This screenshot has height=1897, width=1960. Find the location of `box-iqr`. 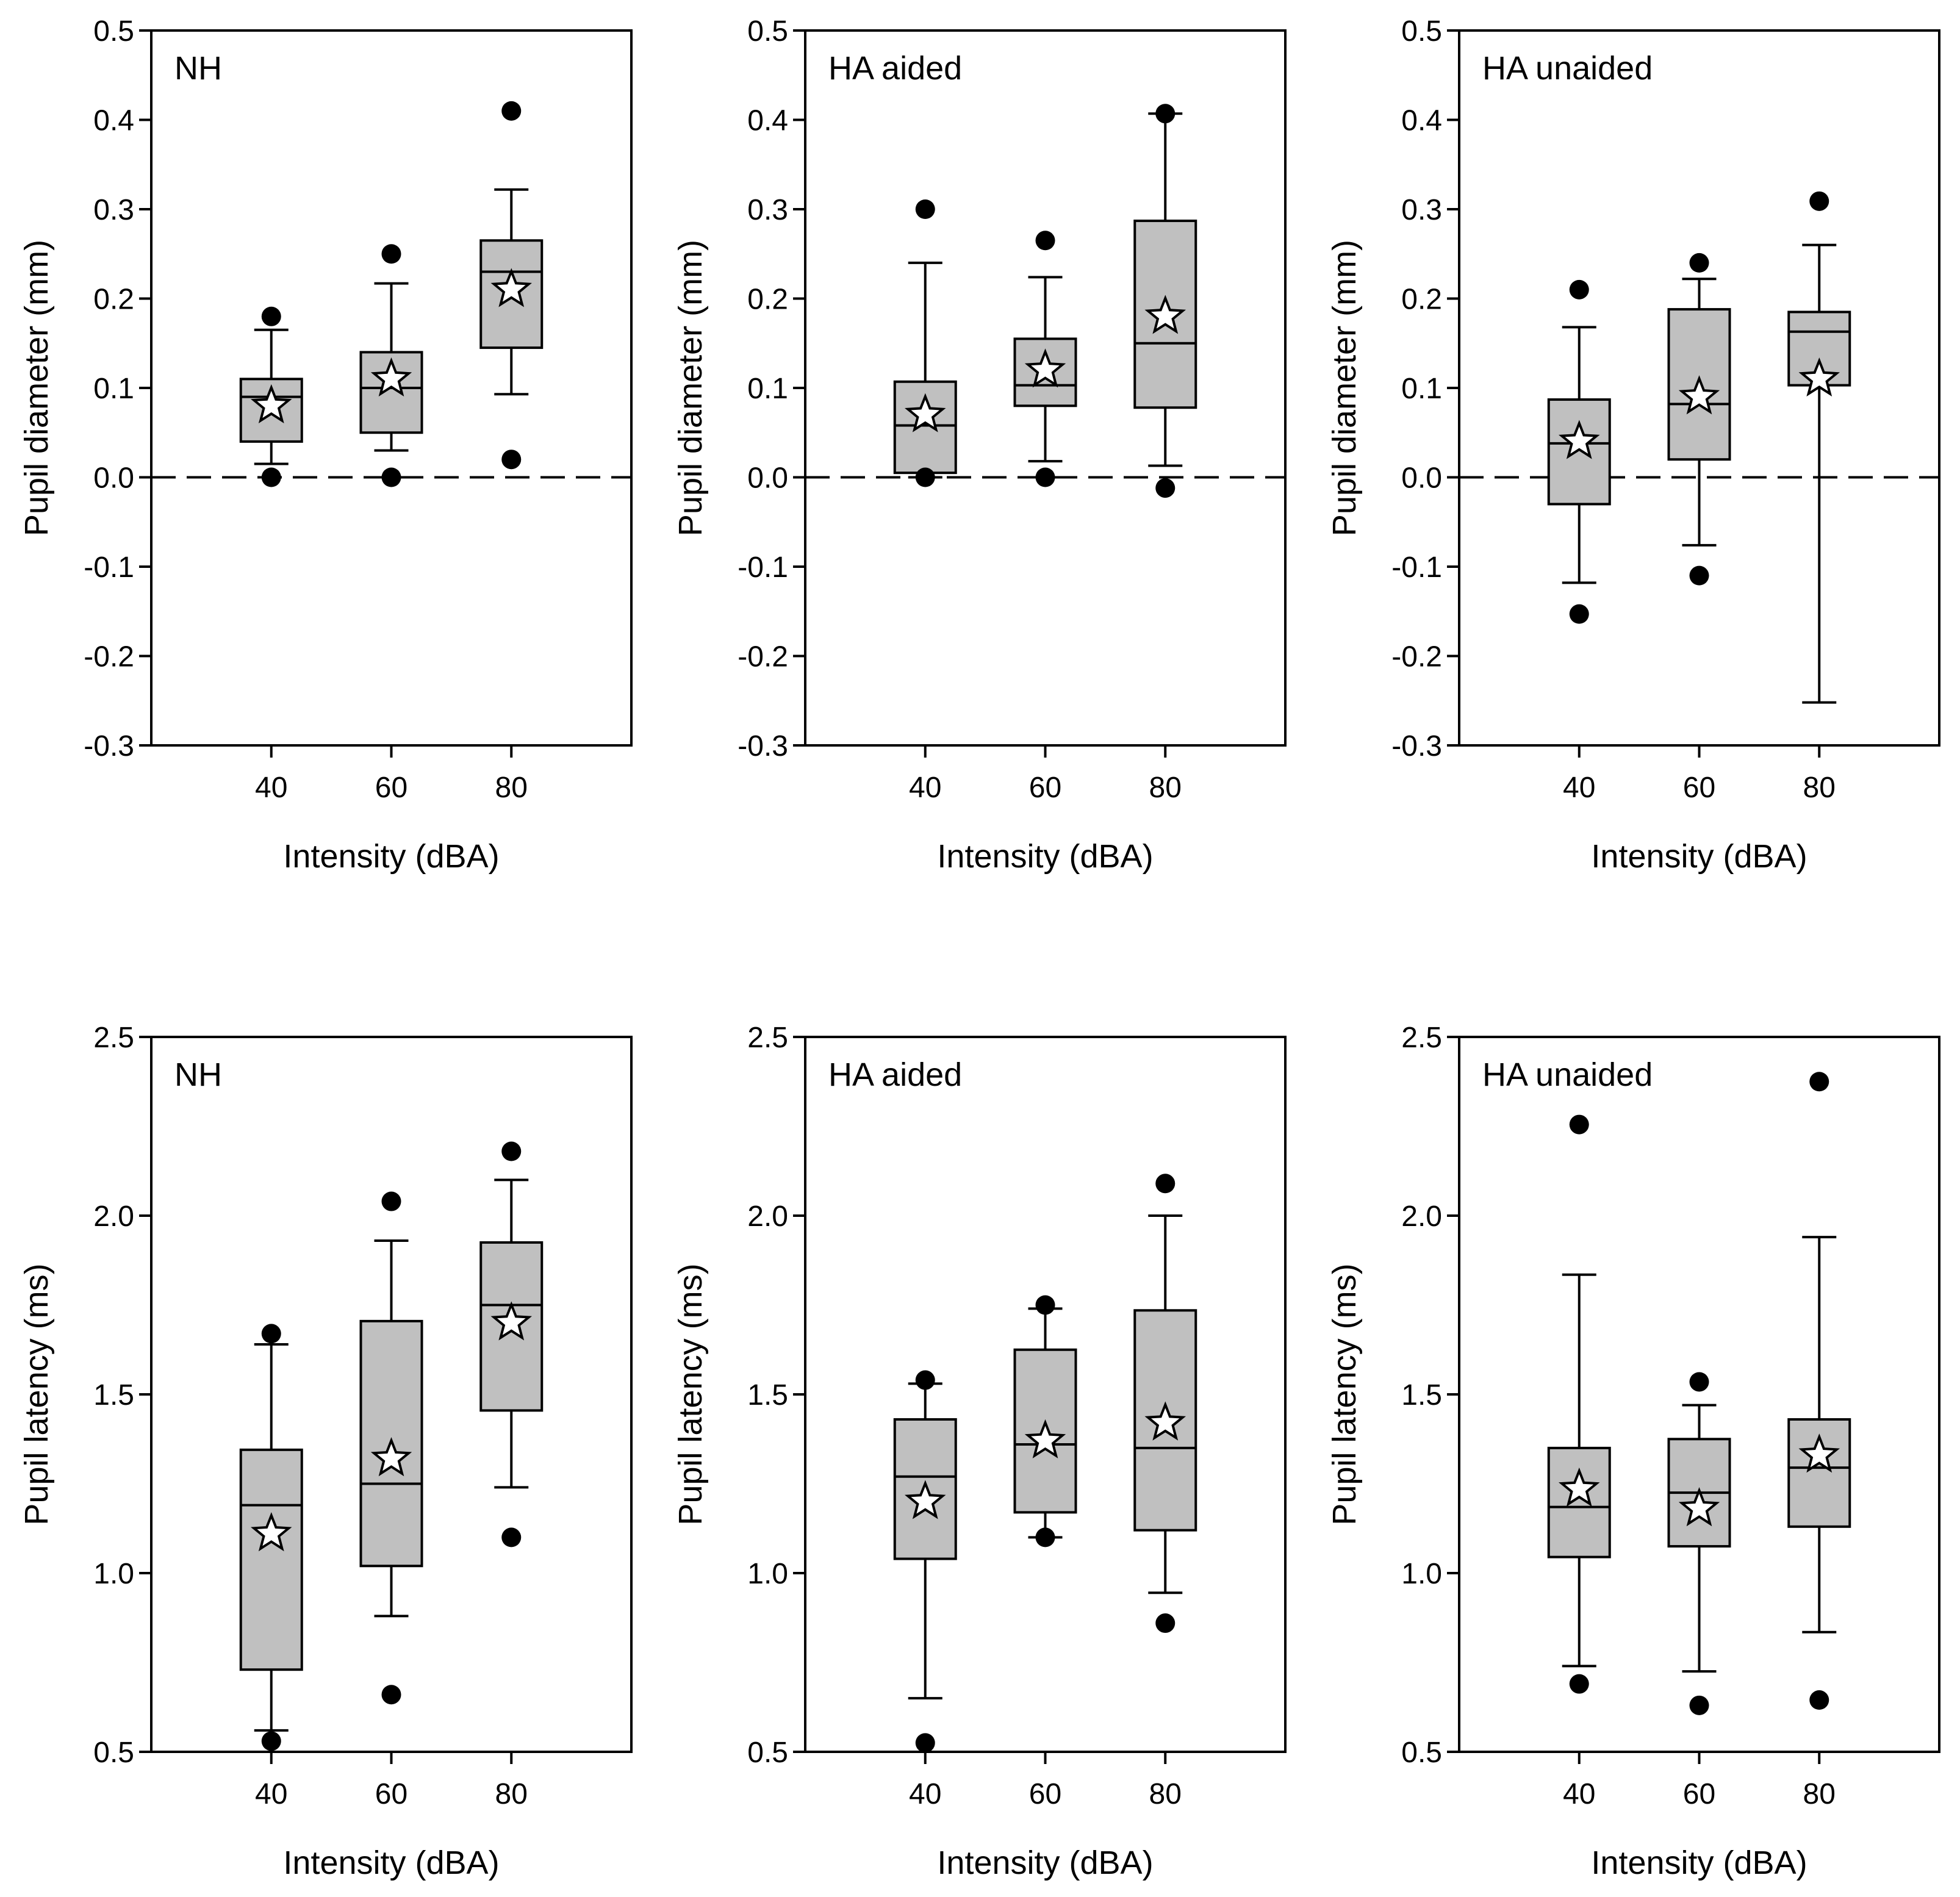

box-iqr is located at coordinates (271, 1559).